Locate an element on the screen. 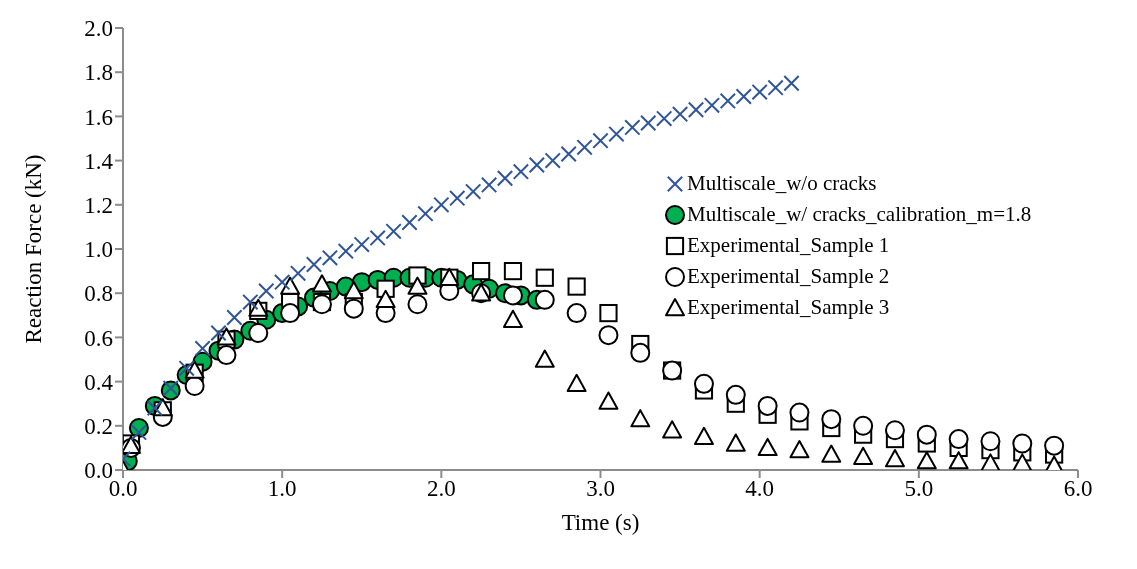 This screenshot has height=569, width=1137. y-tick-label: 1.2 is located at coordinates (98, 205).